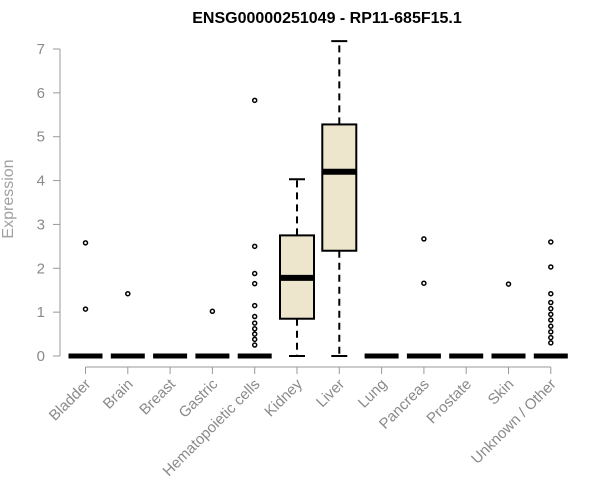  Describe the element at coordinates (41, 181) in the screenshot. I see `y-tick-label: 4` at that location.